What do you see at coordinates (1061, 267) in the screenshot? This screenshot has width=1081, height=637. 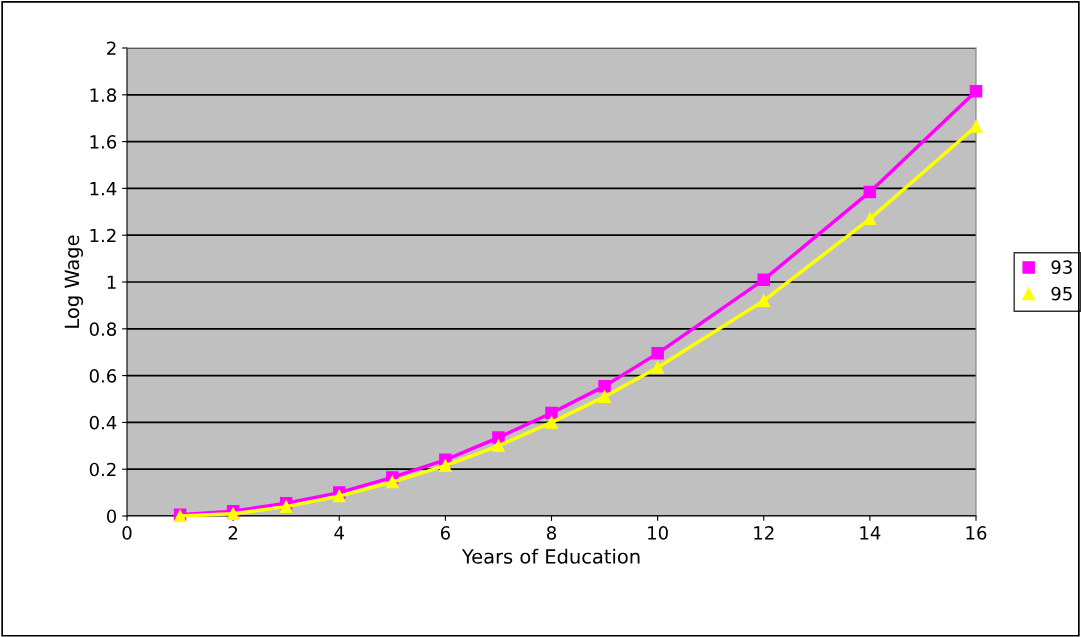 I see `legend-label: 93` at bounding box center [1061, 267].